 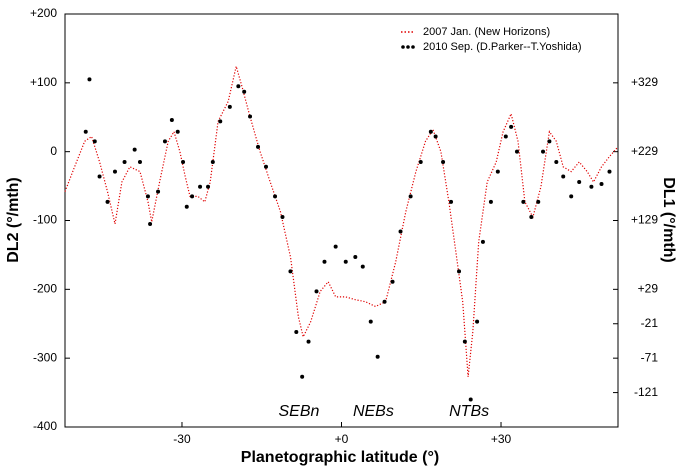 What do you see at coordinates (650, 323) in the screenshot?
I see `y2-tick-label: -21` at bounding box center [650, 323].